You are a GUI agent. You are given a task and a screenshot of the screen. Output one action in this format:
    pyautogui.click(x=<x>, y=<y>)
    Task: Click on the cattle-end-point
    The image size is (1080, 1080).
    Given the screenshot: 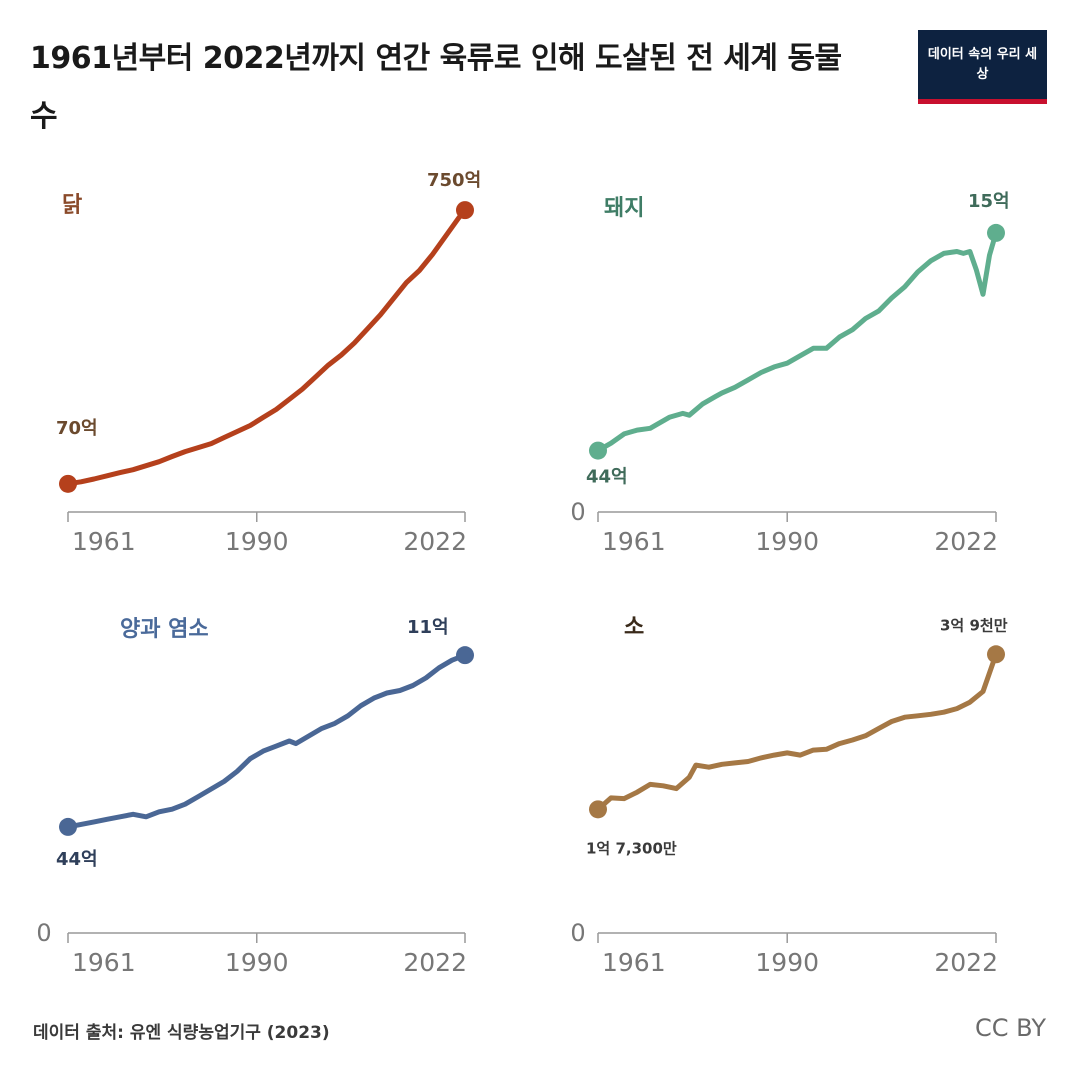 What is the action you would take?
    pyautogui.click(x=996, y=654)
    